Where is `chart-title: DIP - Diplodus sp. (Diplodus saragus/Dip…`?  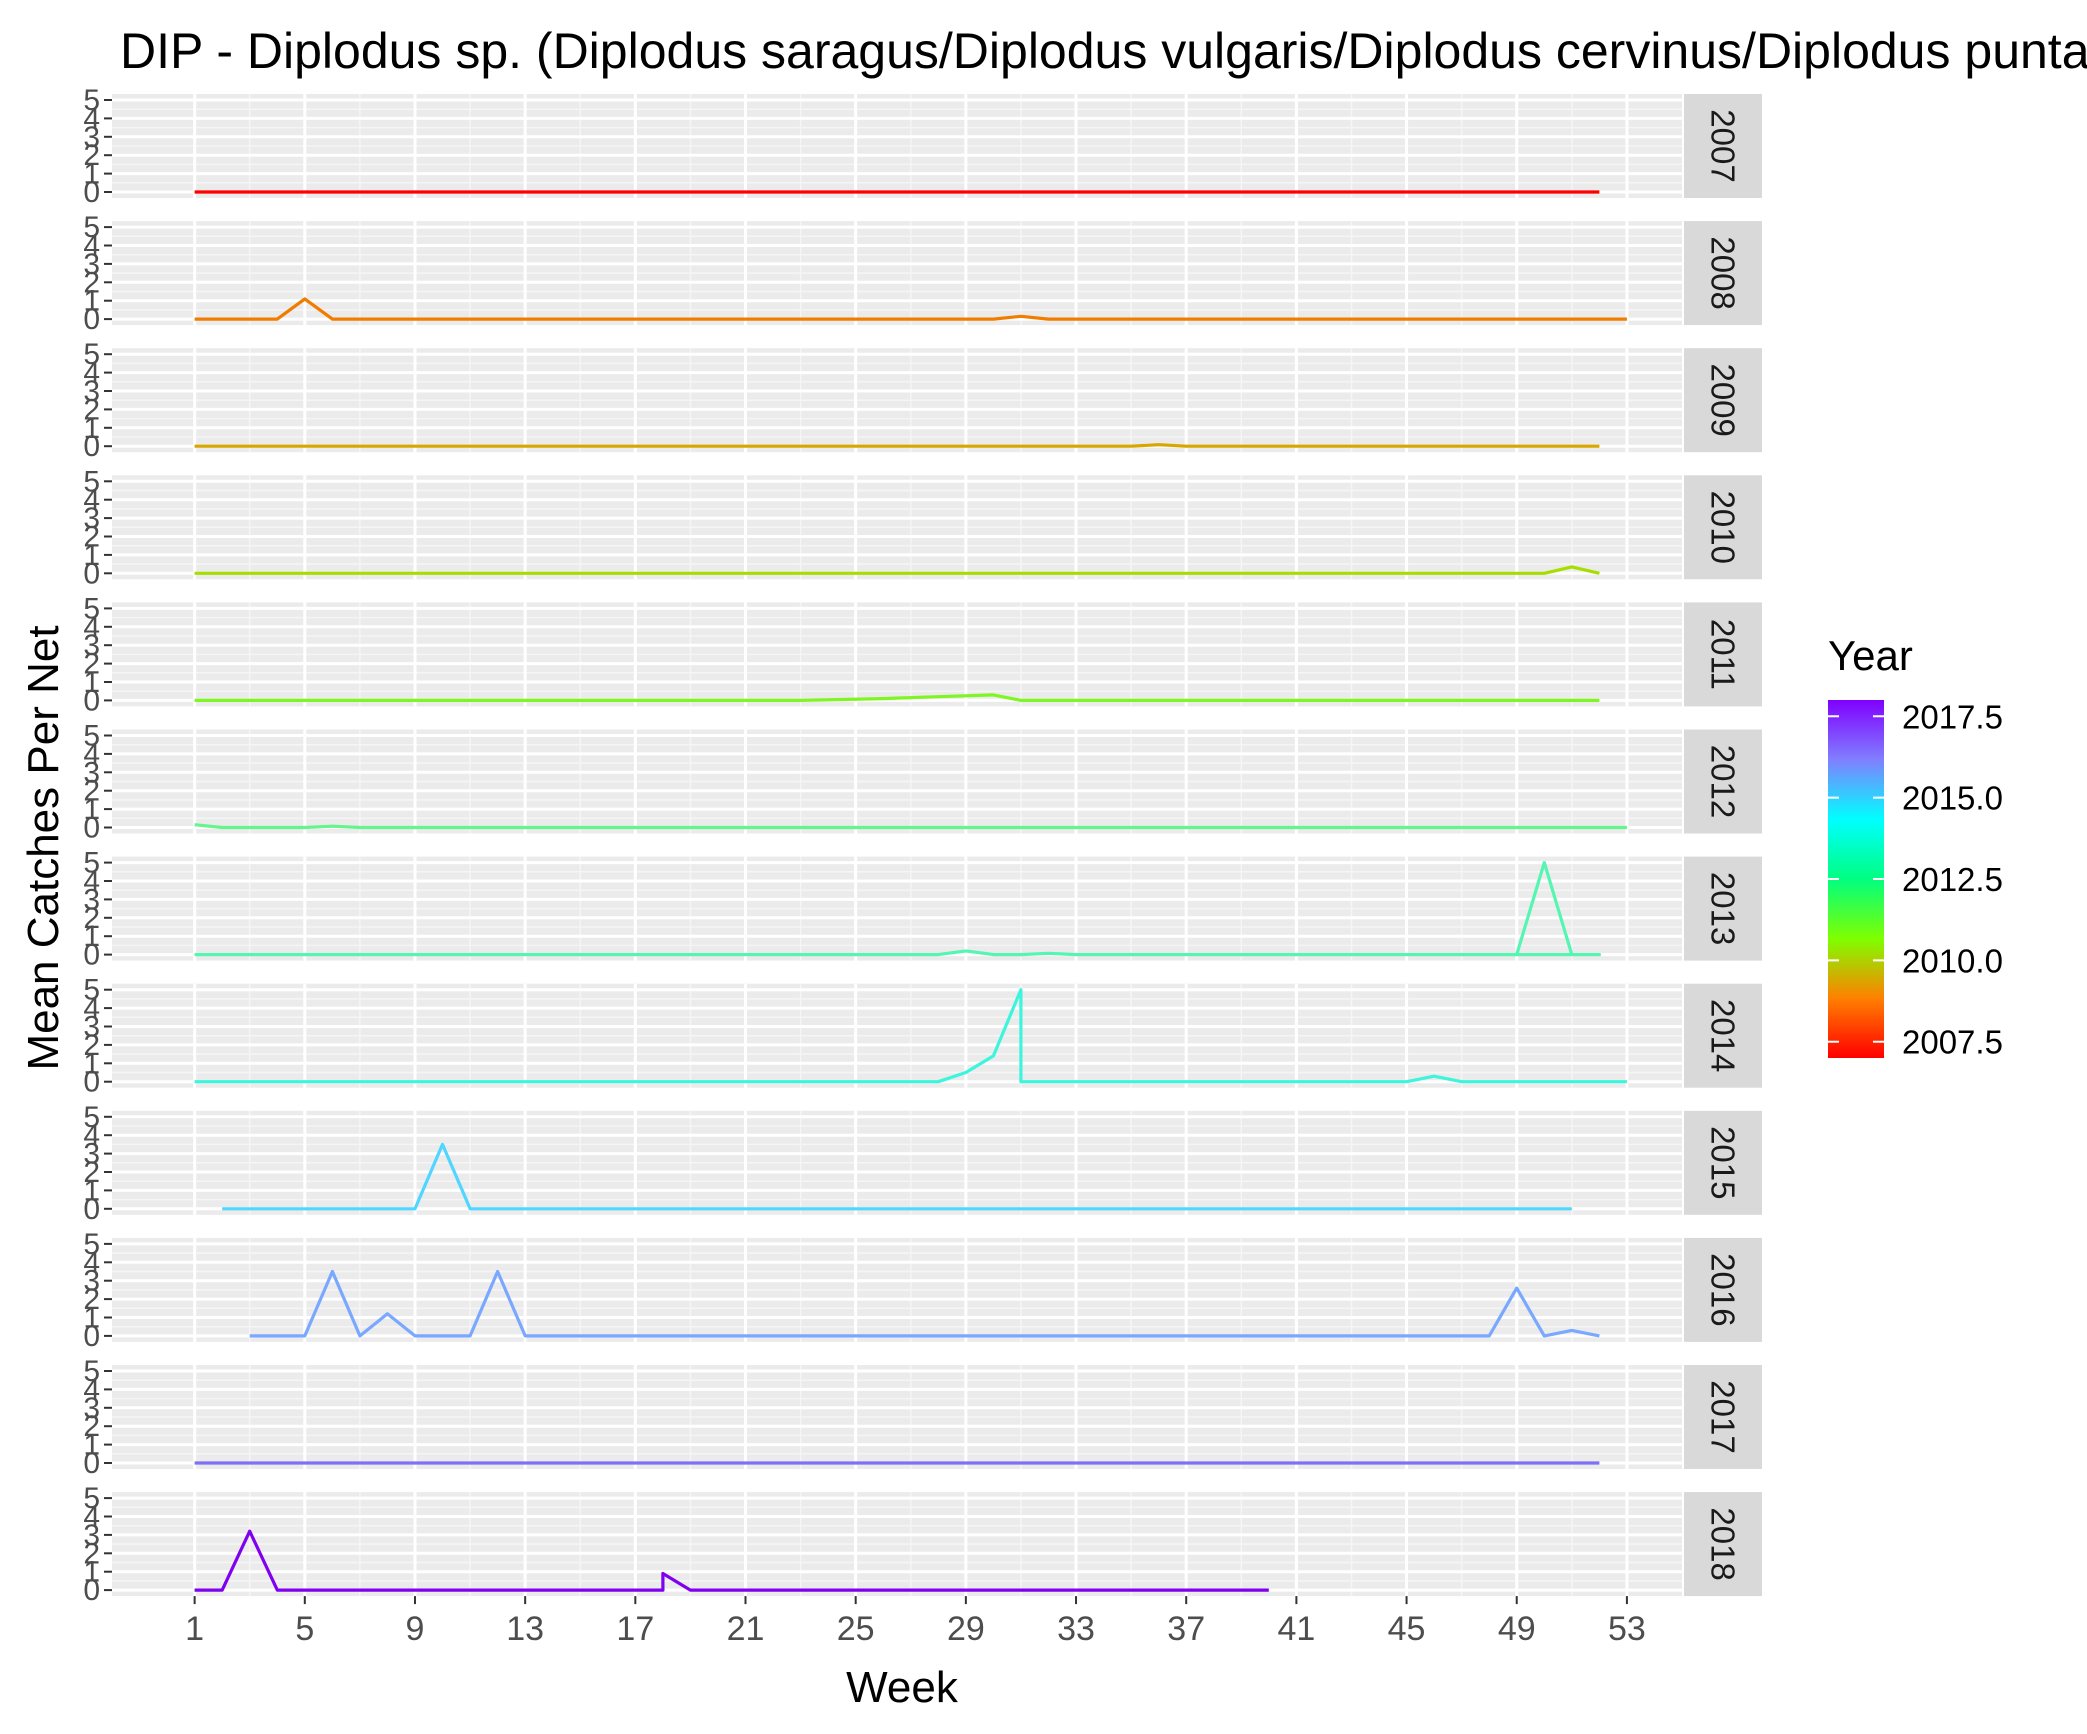 chart-title: DIP - Diplodus sp. (Diplodus saragus/Dip… is located at coordinates (1103, 51).